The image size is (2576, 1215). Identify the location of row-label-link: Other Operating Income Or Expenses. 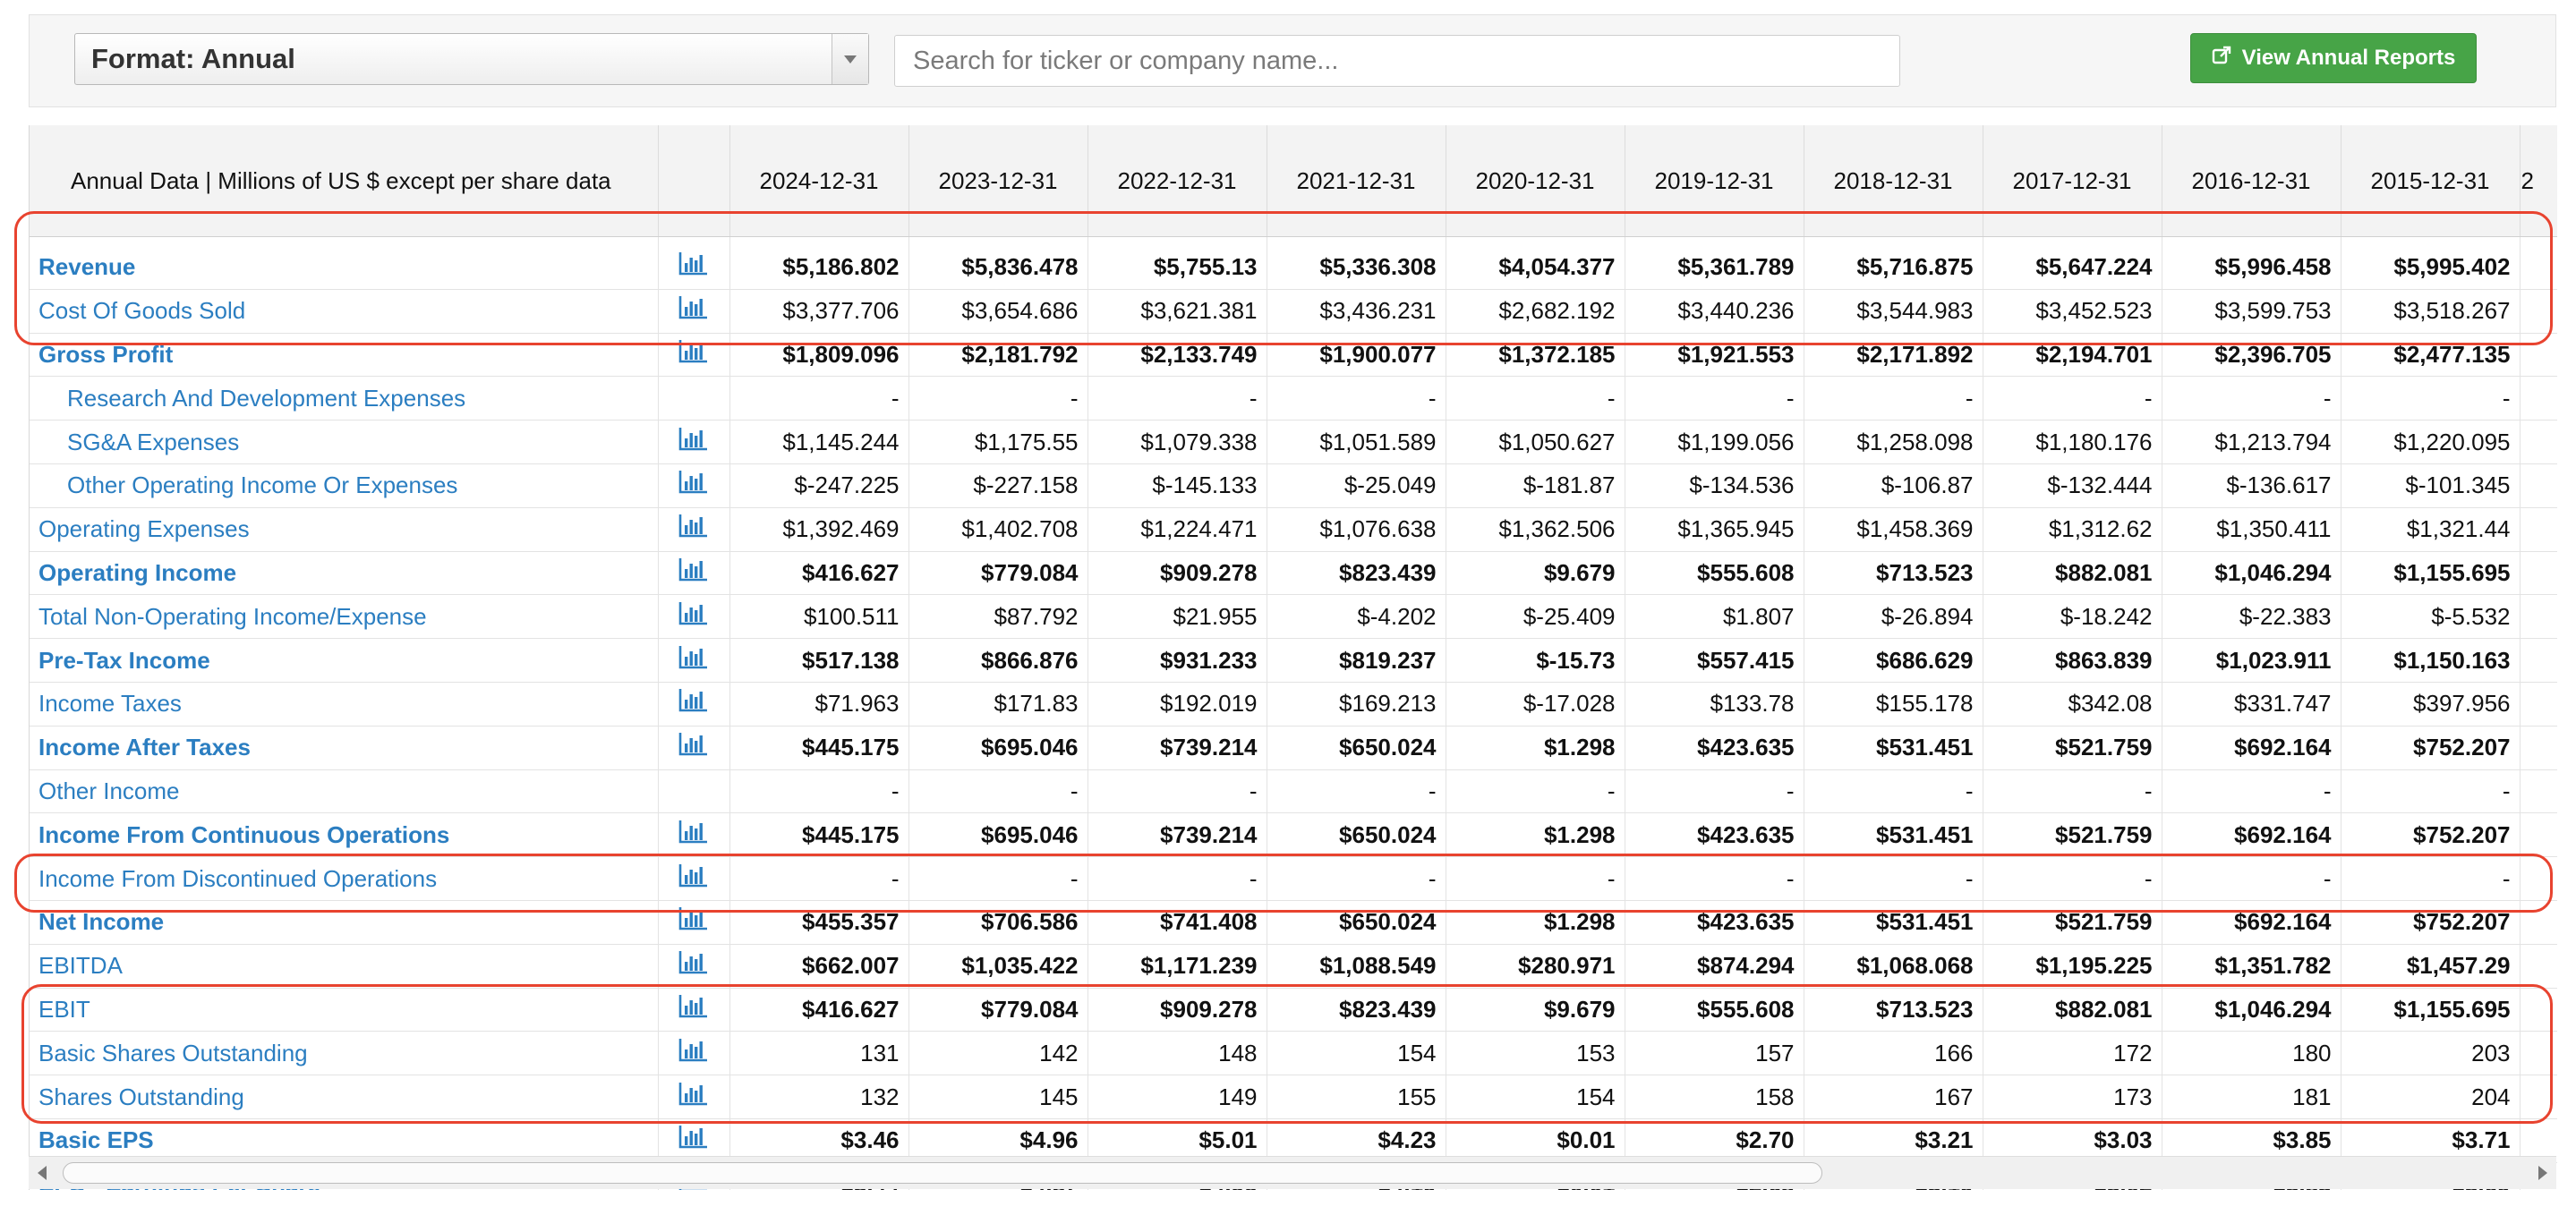
(344, 486).